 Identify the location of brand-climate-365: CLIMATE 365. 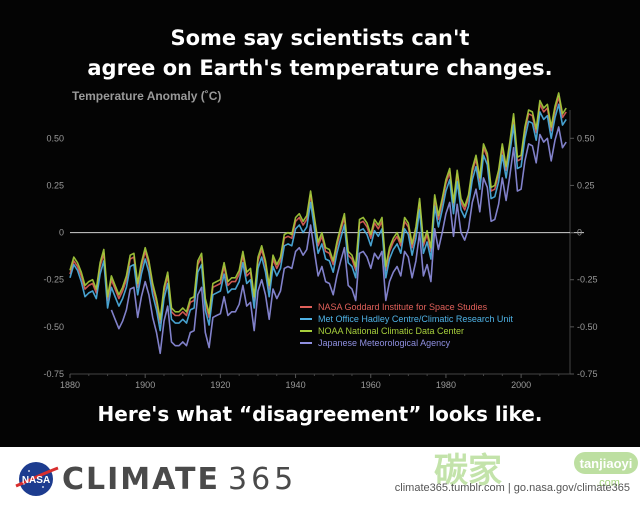
(179, 480).